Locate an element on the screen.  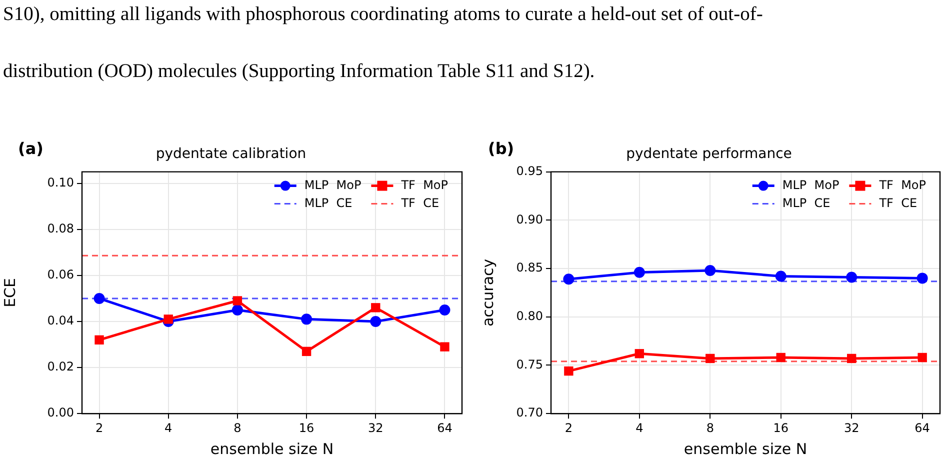
y-tick-label: 0.80 is located at coordinates (529, 316).